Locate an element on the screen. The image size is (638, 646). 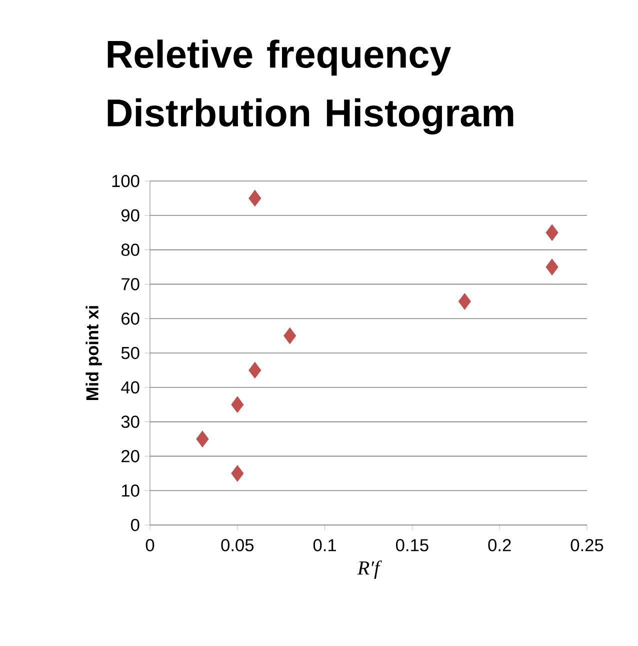
chart-title: Reletive frequency Distrbution Histogram is located at coordinates (311, 87).